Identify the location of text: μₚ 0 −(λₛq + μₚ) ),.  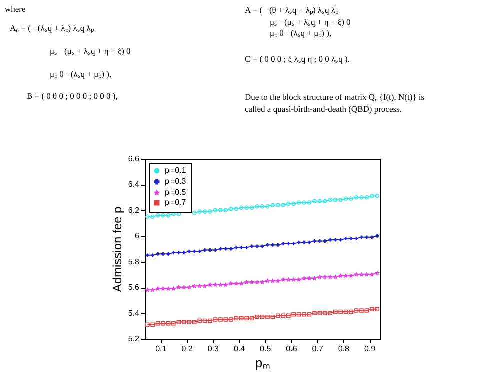
(301, 33).